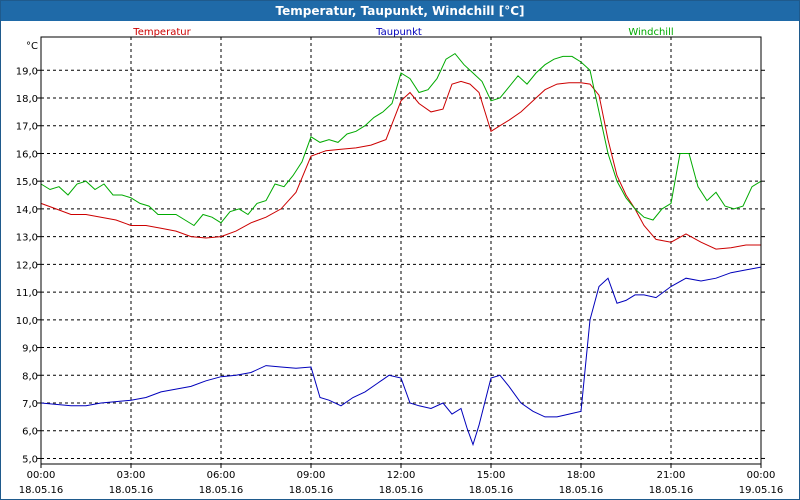  What do you see at coordinates (27, 127) in the screenshot?
I see `y-tick-label: 17,0` at bounding box center [27, 127].